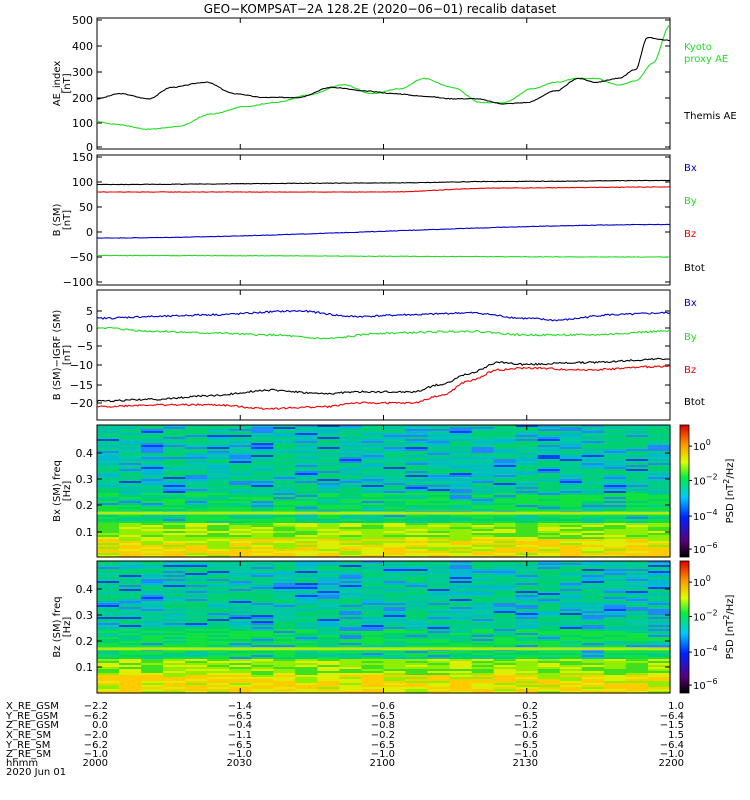 This screenshot has height=800, width=750. What do you see at coordinates (671, 763) in the screenshot?
I see `ephemeris-value: 2200` at bounding box center [671, 763].